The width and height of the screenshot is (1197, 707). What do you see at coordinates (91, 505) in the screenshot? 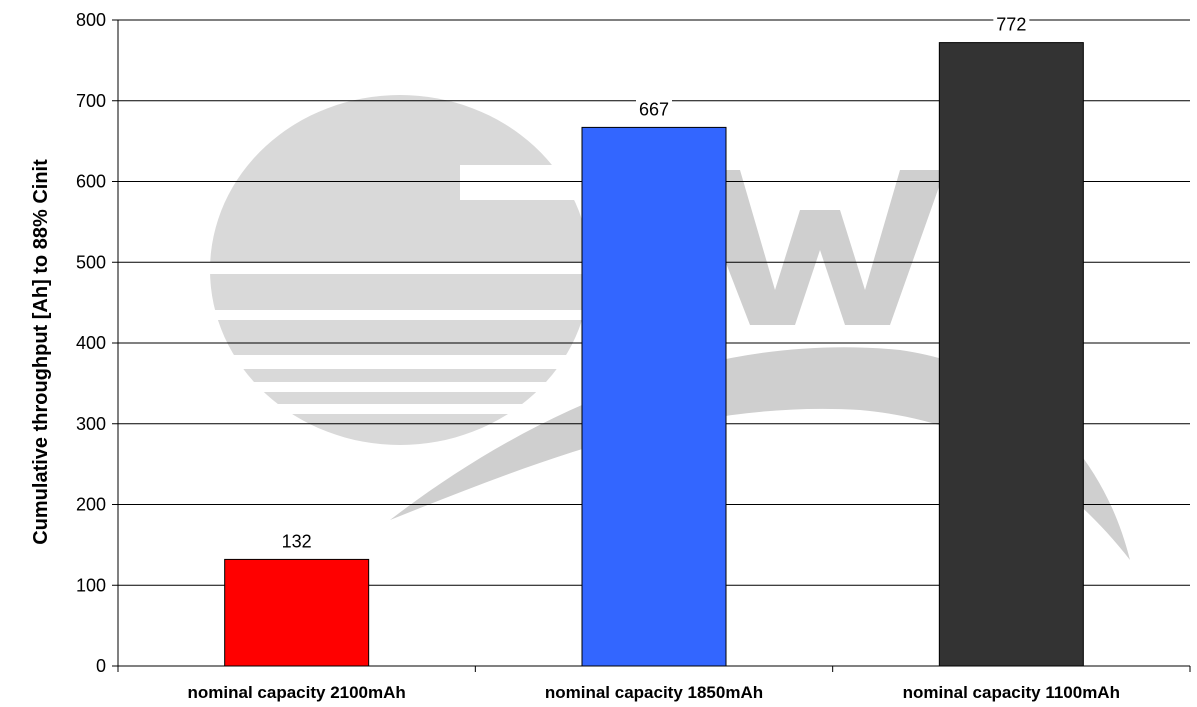
I see `y-tick-label: 200` at bounding box center [91, 505].